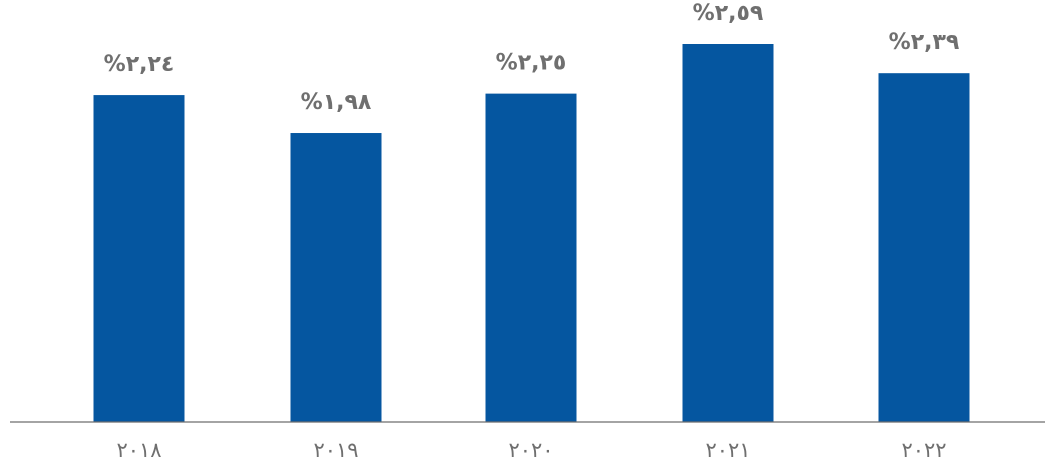 The height and width of the screenshot is (467, 1045). What do you see at coordinates (924, 42) in the screenshot?
I see `data-label-4: %٢,٣٩` at bounding box center [924, 42].